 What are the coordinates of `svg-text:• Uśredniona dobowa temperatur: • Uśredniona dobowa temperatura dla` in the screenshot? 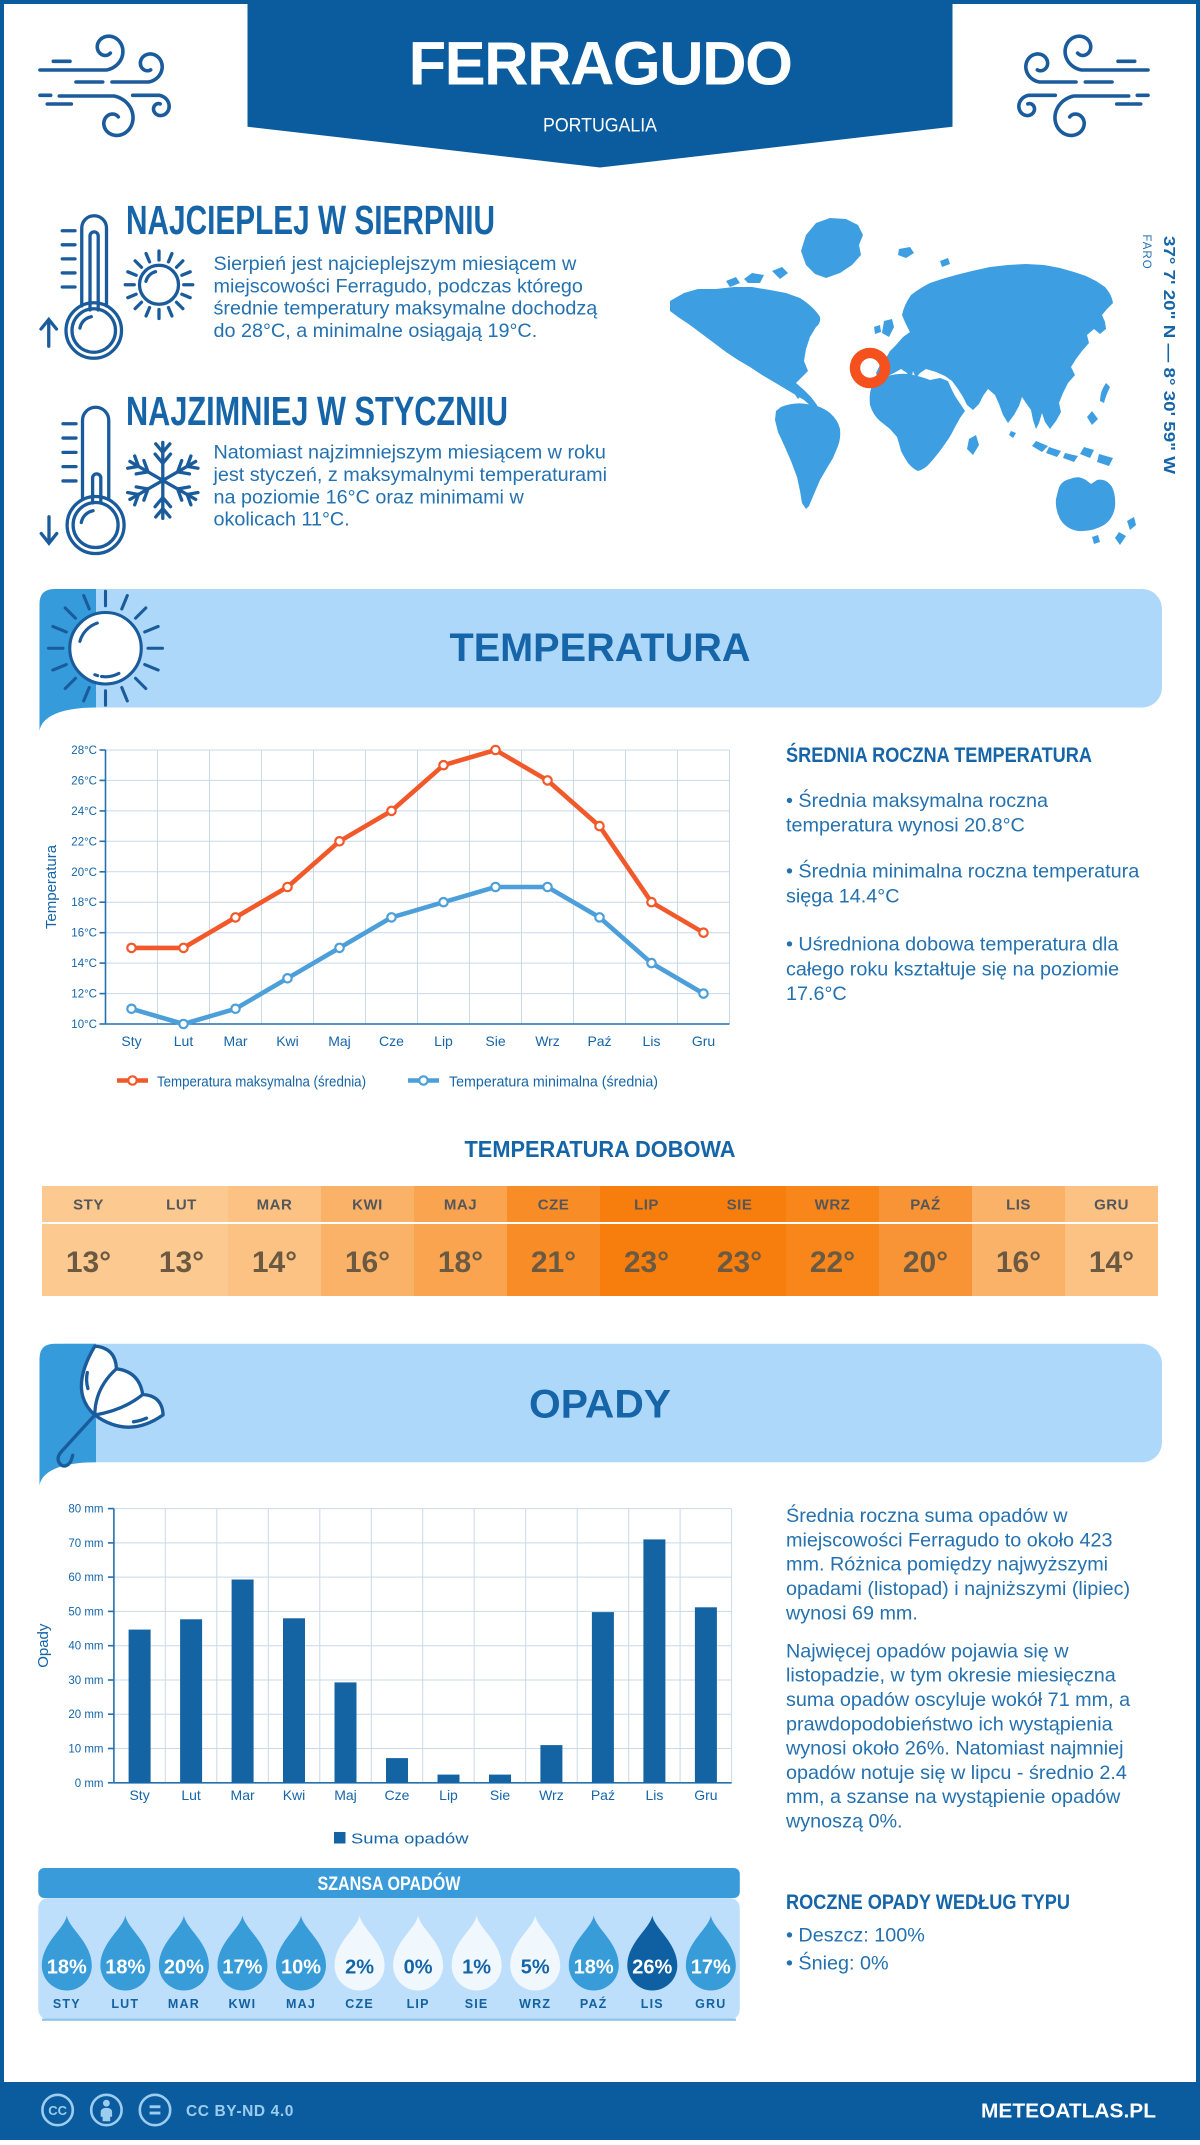 It's located at (952, 944).